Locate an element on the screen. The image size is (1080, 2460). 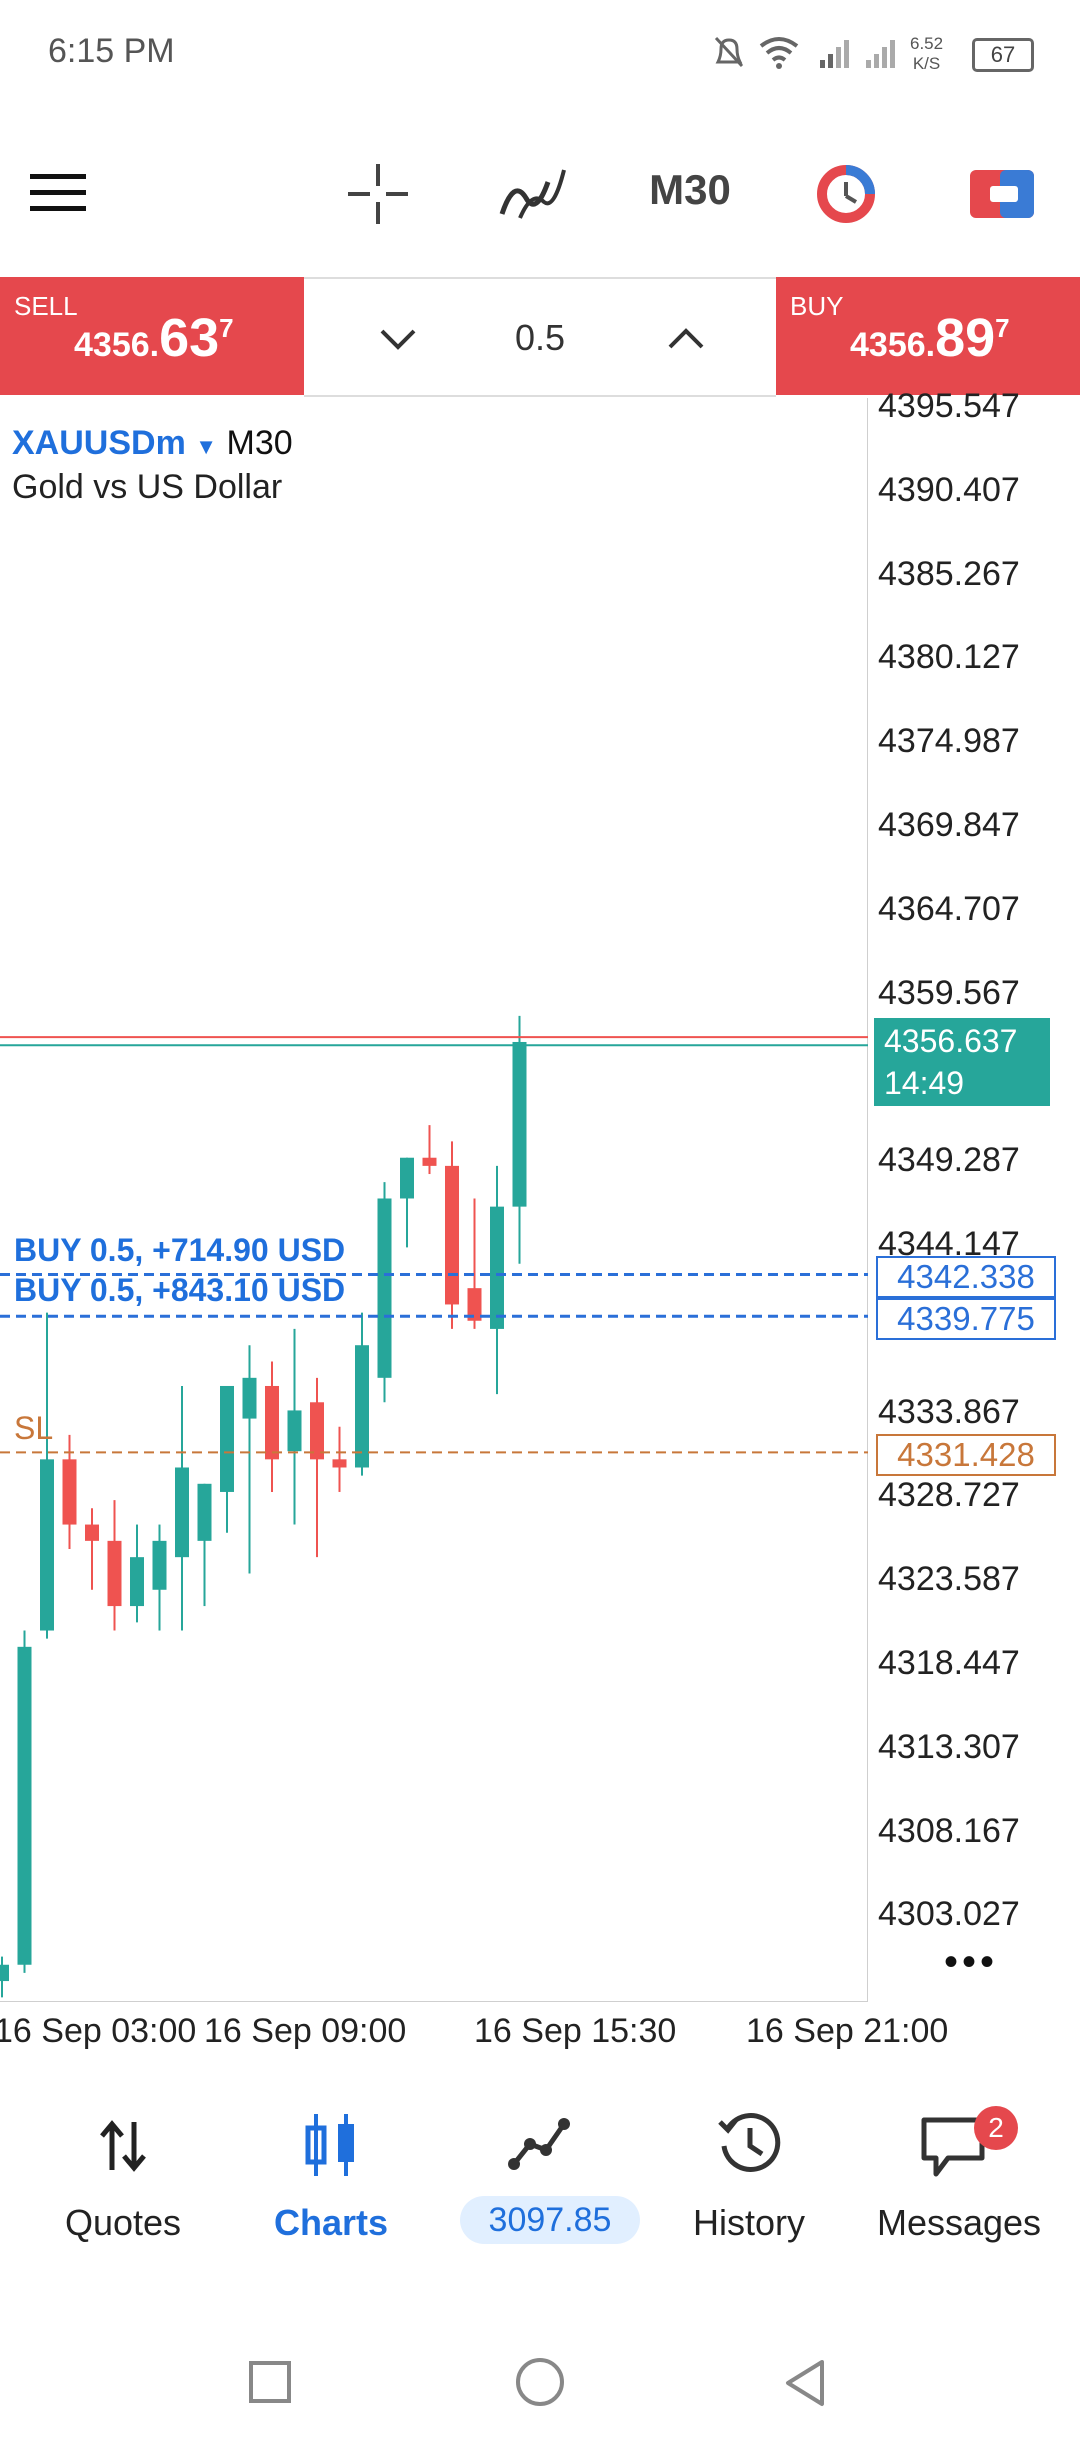
position-label: BUY 0.5, +843.10 USD is located at coordinates (180, 1290).